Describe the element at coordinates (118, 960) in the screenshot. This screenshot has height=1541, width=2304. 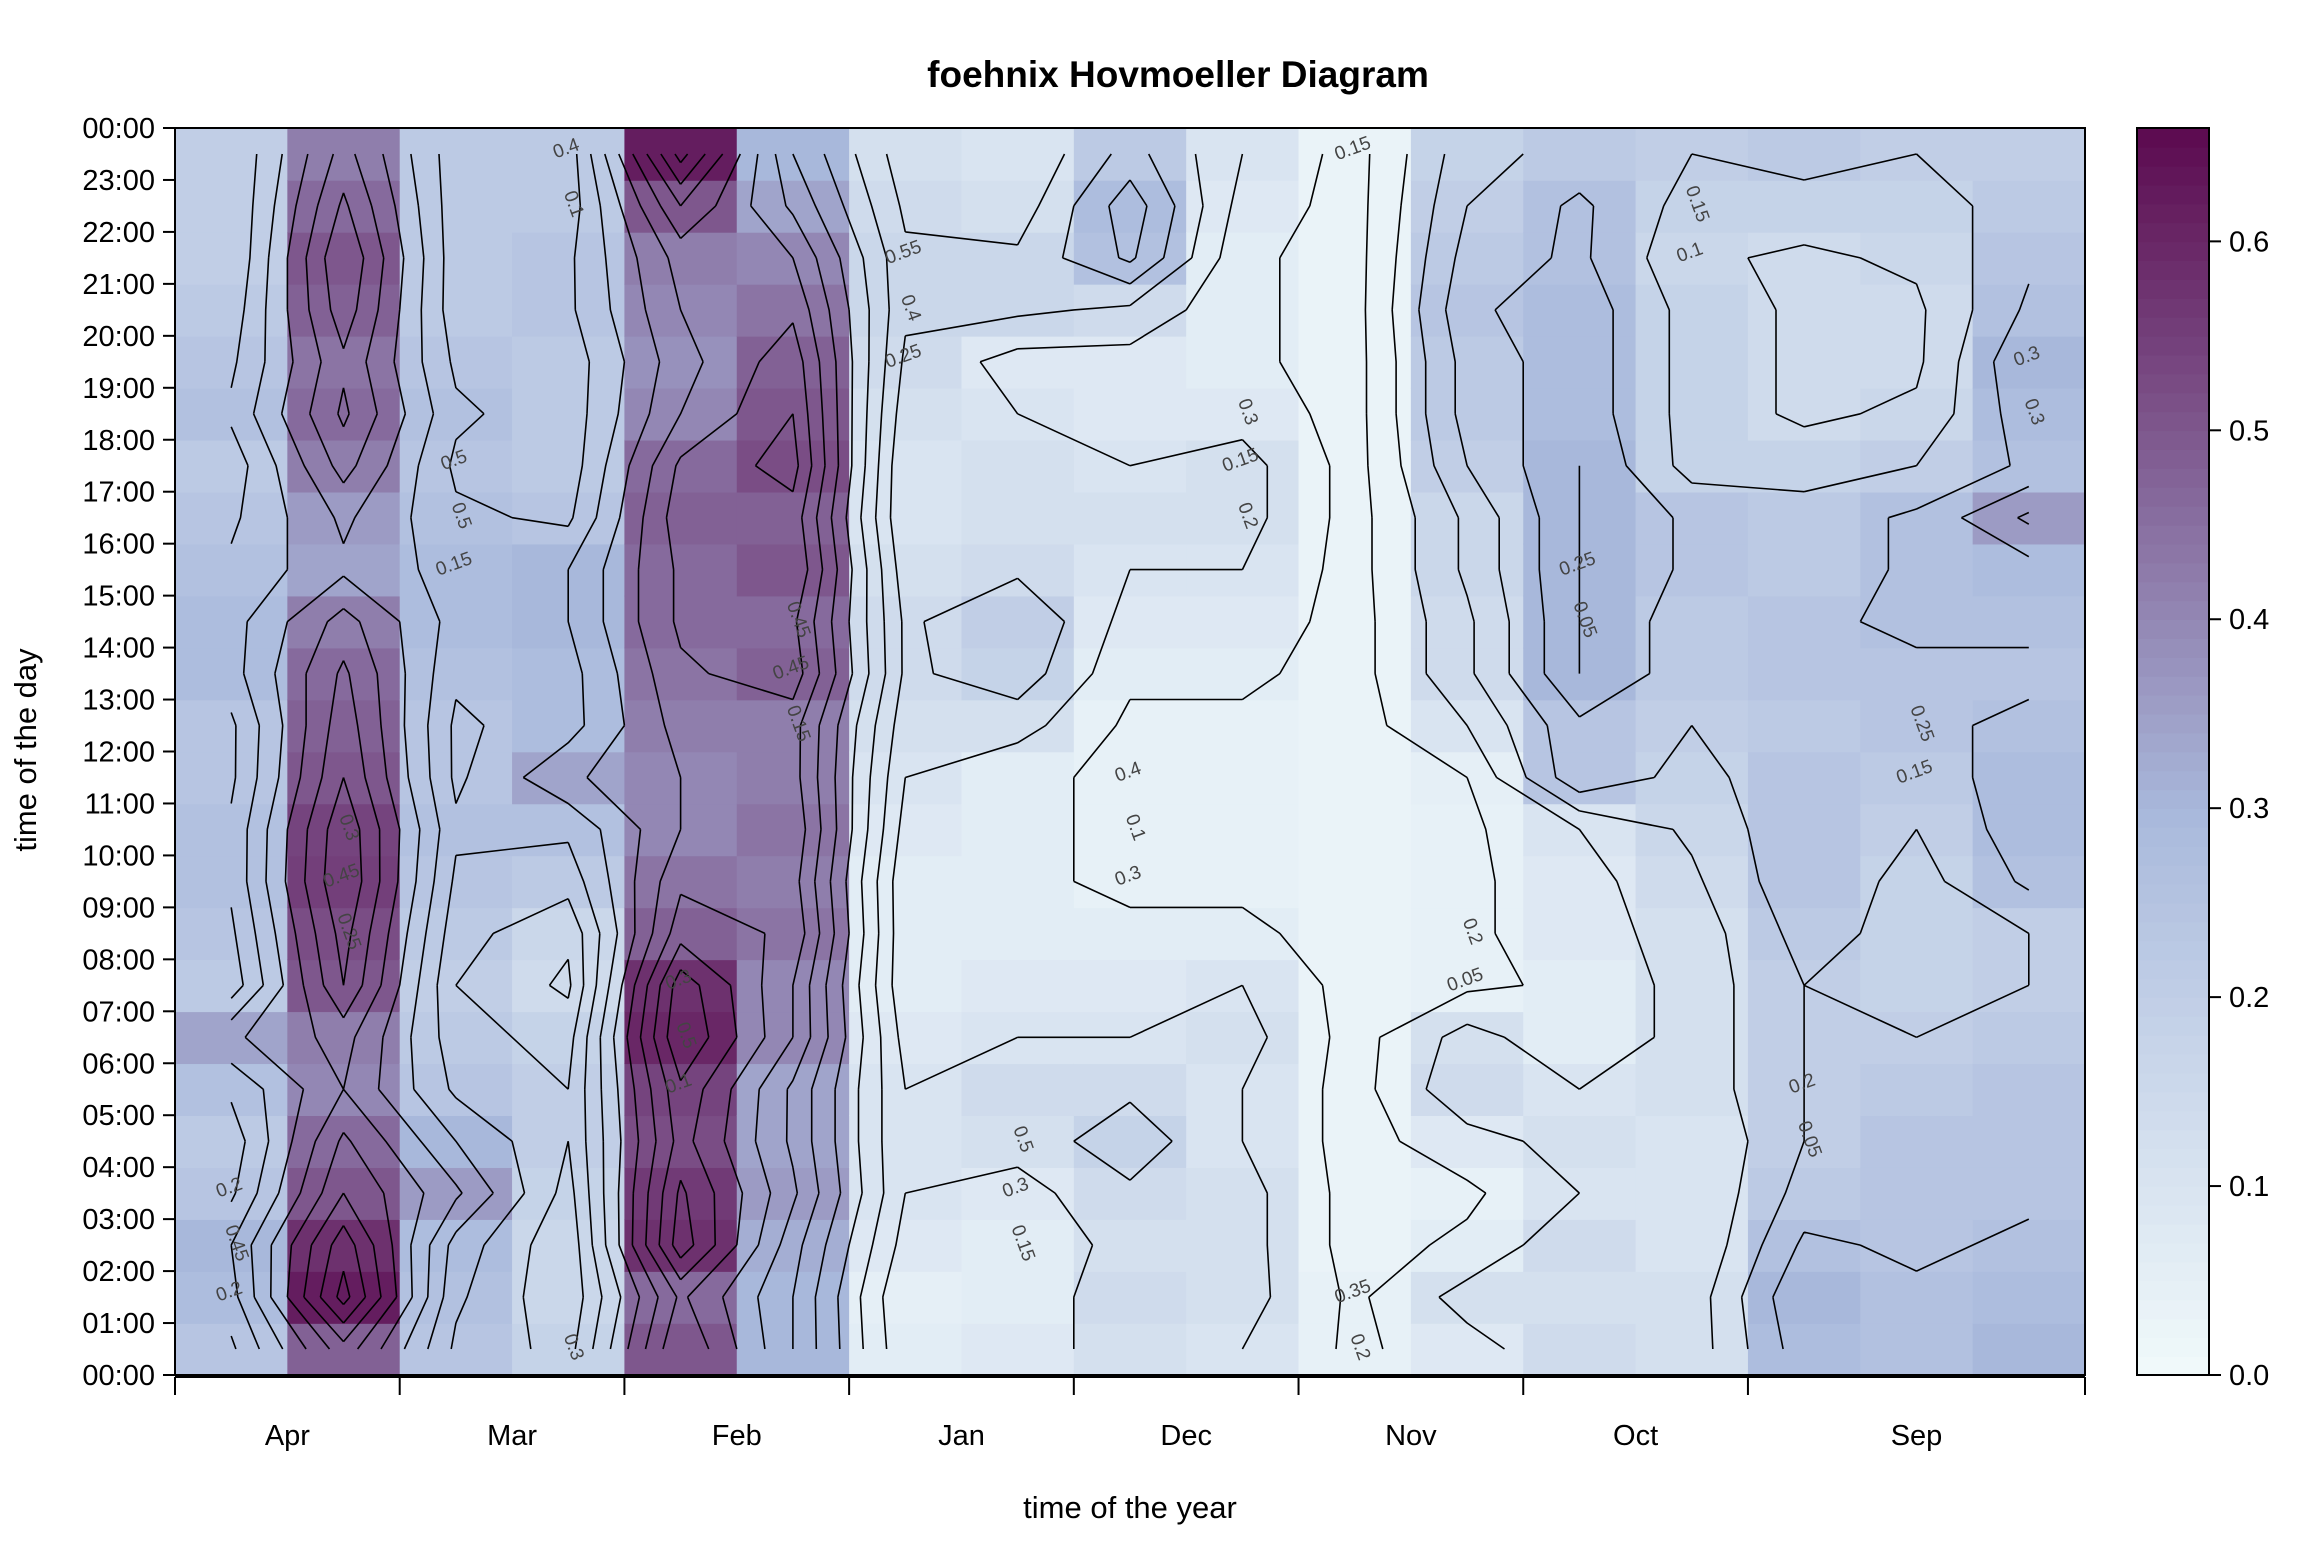
I see `y-tick-label: 08:00` at that location.